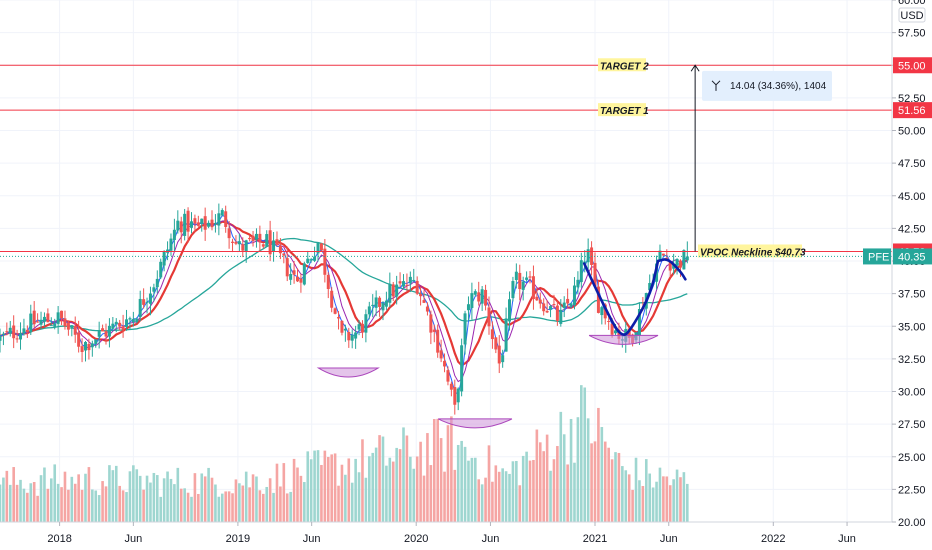  What do you see at coordinates (912, 15) in the screenshot?
I see `currency-label-box: USD` at bounding box center [912, 15].